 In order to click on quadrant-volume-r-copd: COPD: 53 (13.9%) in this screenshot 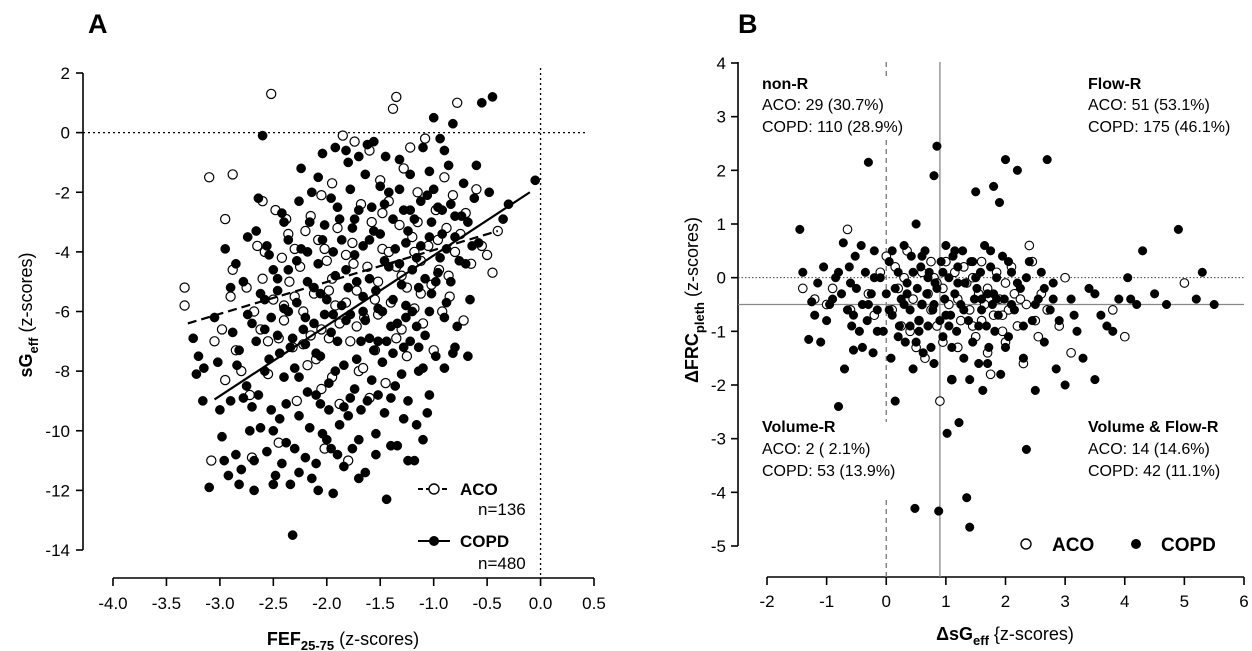, I will do `click(828, 471)`.